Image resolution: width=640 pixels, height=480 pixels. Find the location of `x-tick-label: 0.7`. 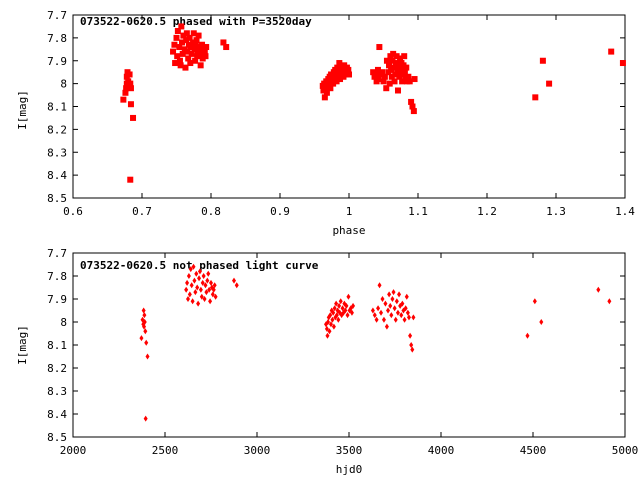

x-tick-label: 0.7 is located at coordinates (142, 211).